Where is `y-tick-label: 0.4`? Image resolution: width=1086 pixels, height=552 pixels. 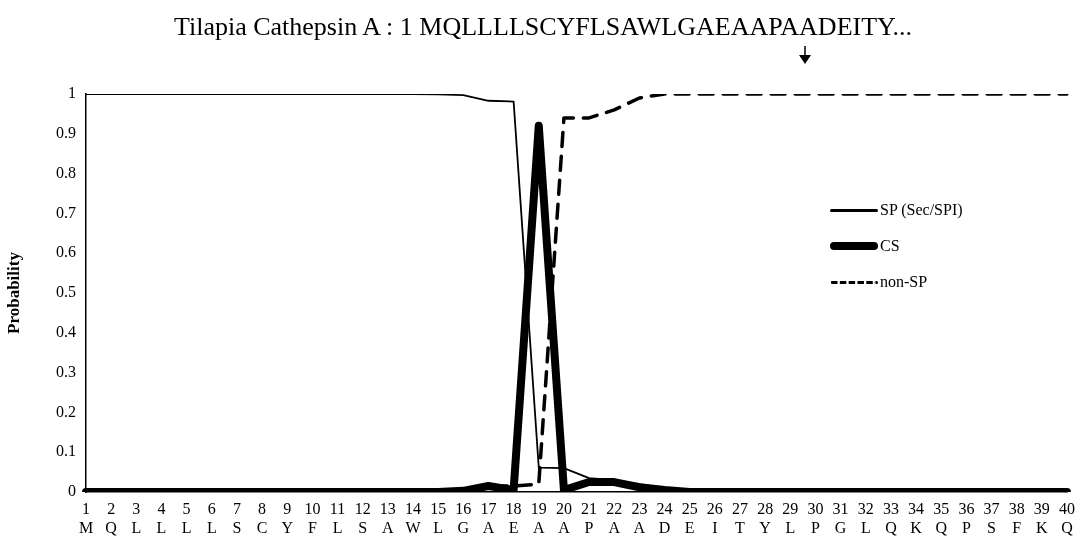 y-tick-label: 0.4 is located at coordinates (66, 331).